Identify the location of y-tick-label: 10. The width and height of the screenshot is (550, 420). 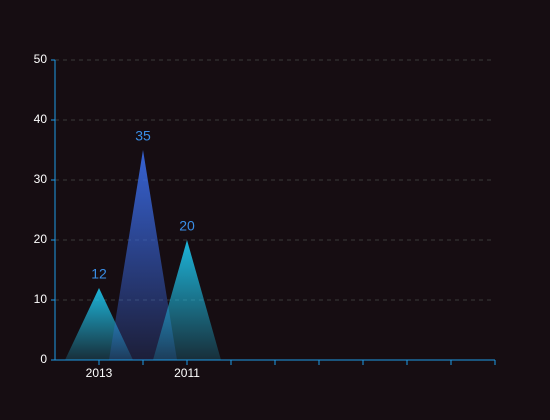
(41, 299).